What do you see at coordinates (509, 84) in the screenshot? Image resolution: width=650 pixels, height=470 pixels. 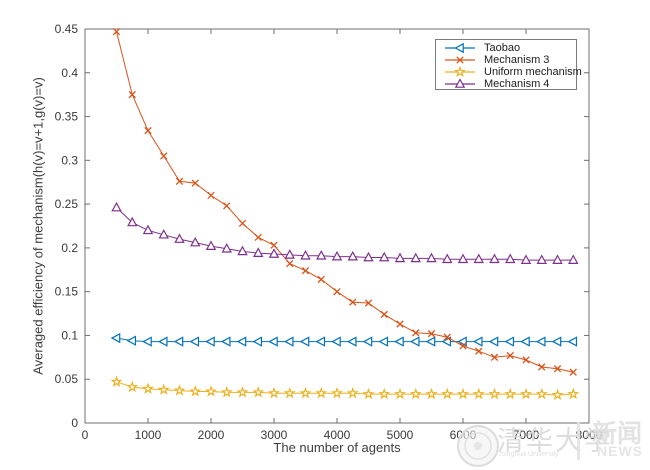 I see `legend-item-mechanism-4: Mechanism 4` at bounding box center [509, 84].